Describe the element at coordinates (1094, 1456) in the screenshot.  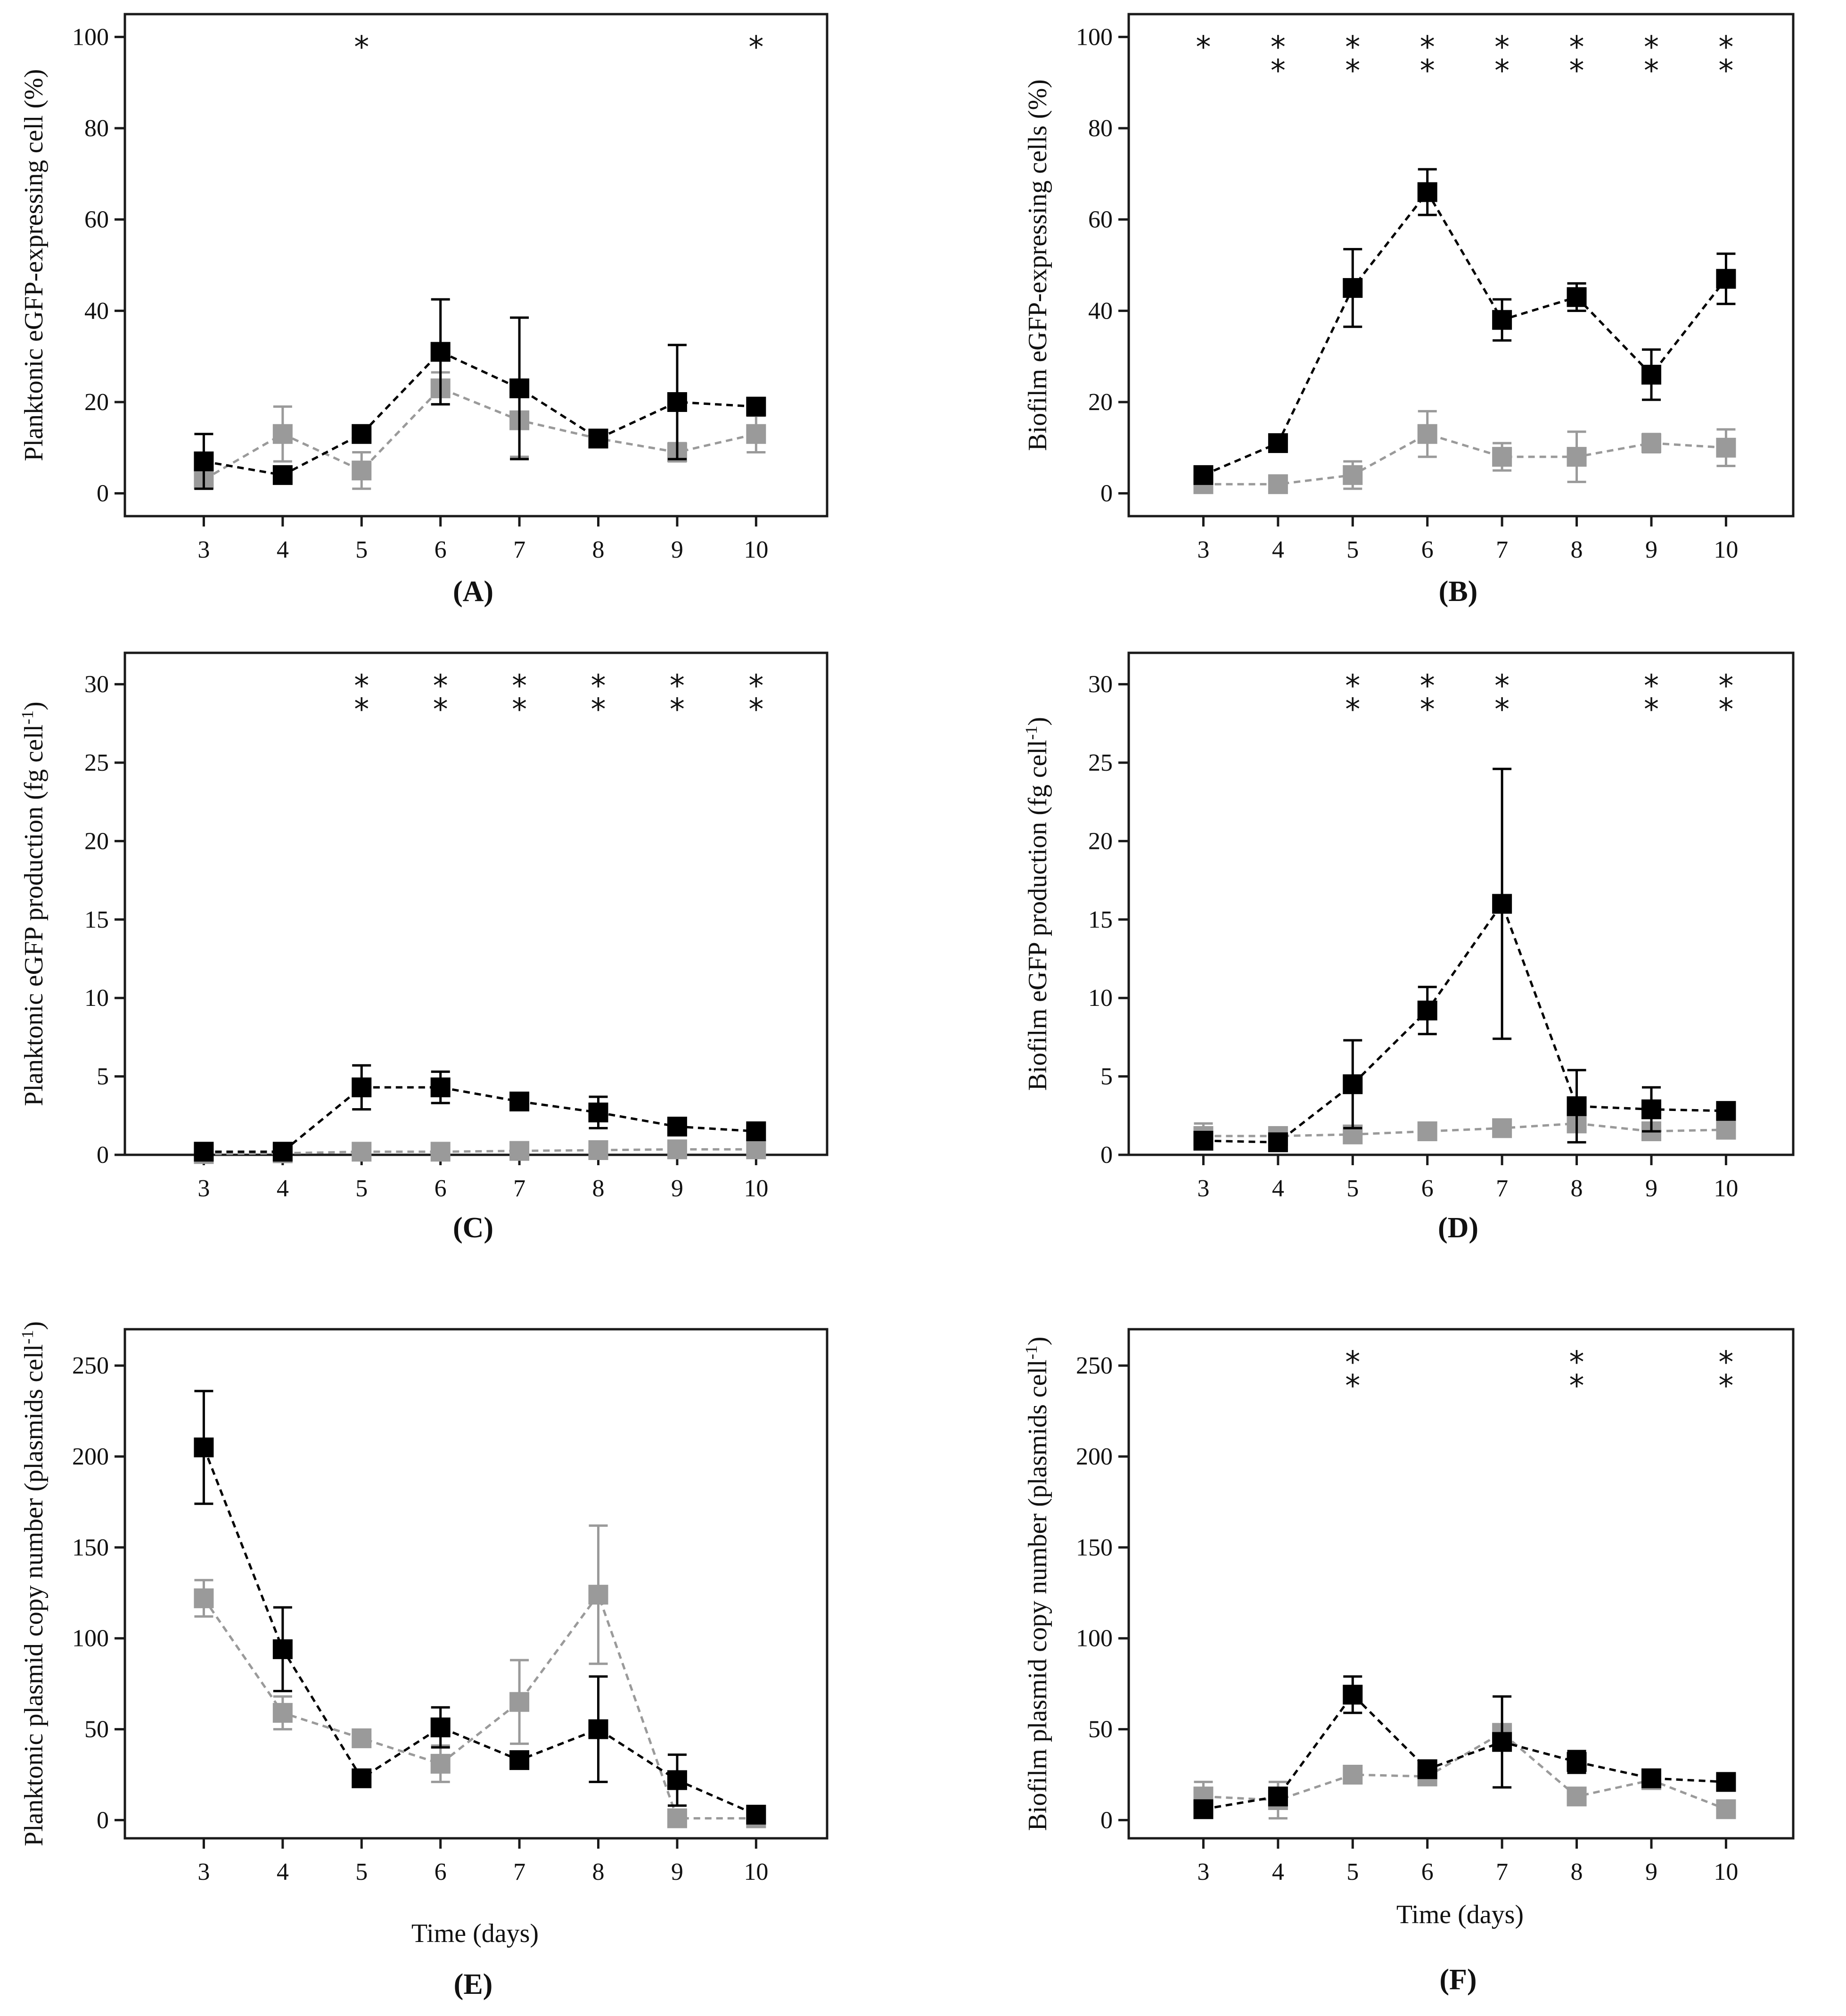
I see `y-tick-label: 200` at that location.